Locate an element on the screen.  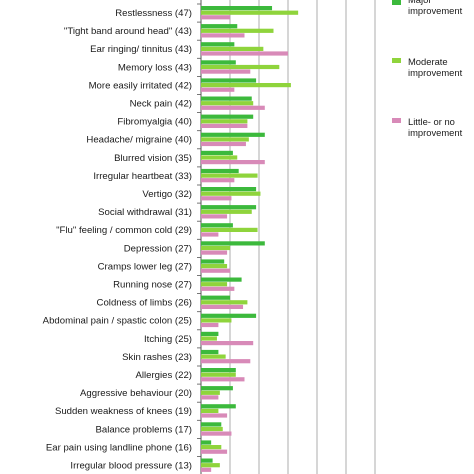
category-label: More easily irritated (42) is located at coordinates (140, 85).